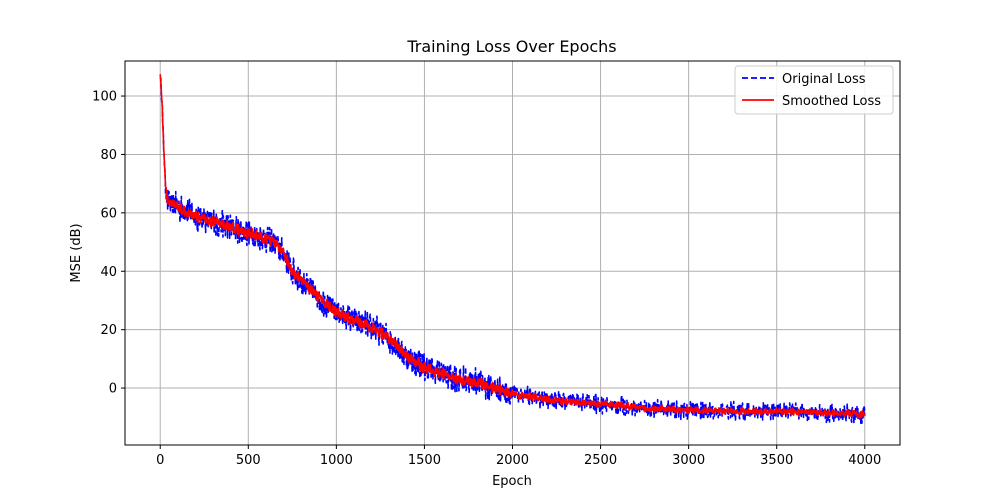 The height and width of the screenshot is (500, 1000). What do you see at coordinates (688, 460) in the screenshot?
I see `x-tick-label: 3000` at bounding box center [688, 460].